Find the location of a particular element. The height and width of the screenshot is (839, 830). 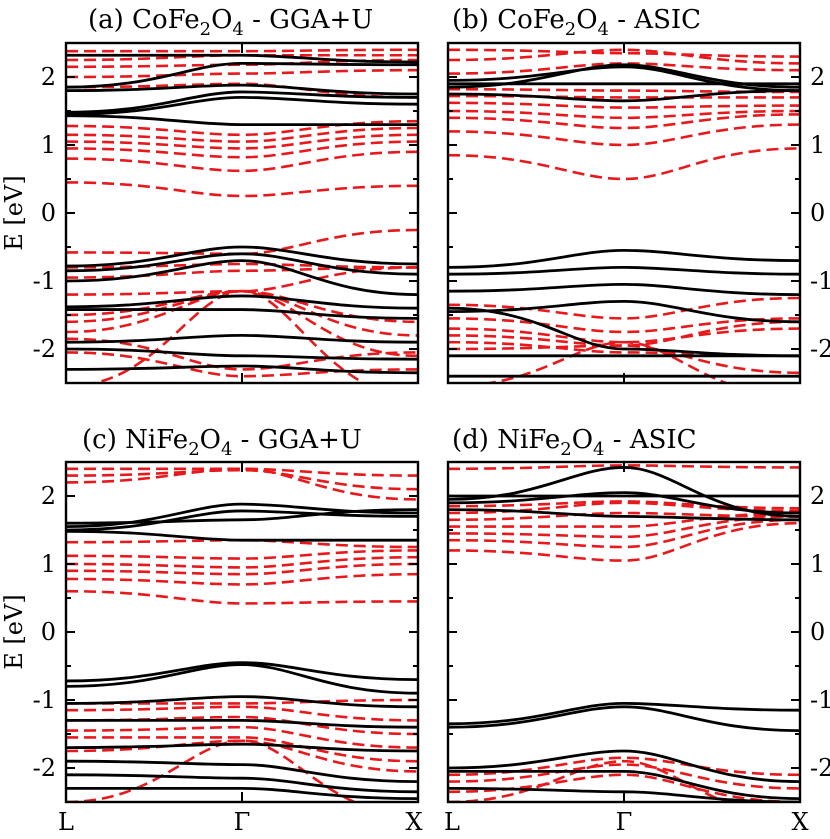

panel-b-ytick-label: 1 is located at coordinates (817, 145).